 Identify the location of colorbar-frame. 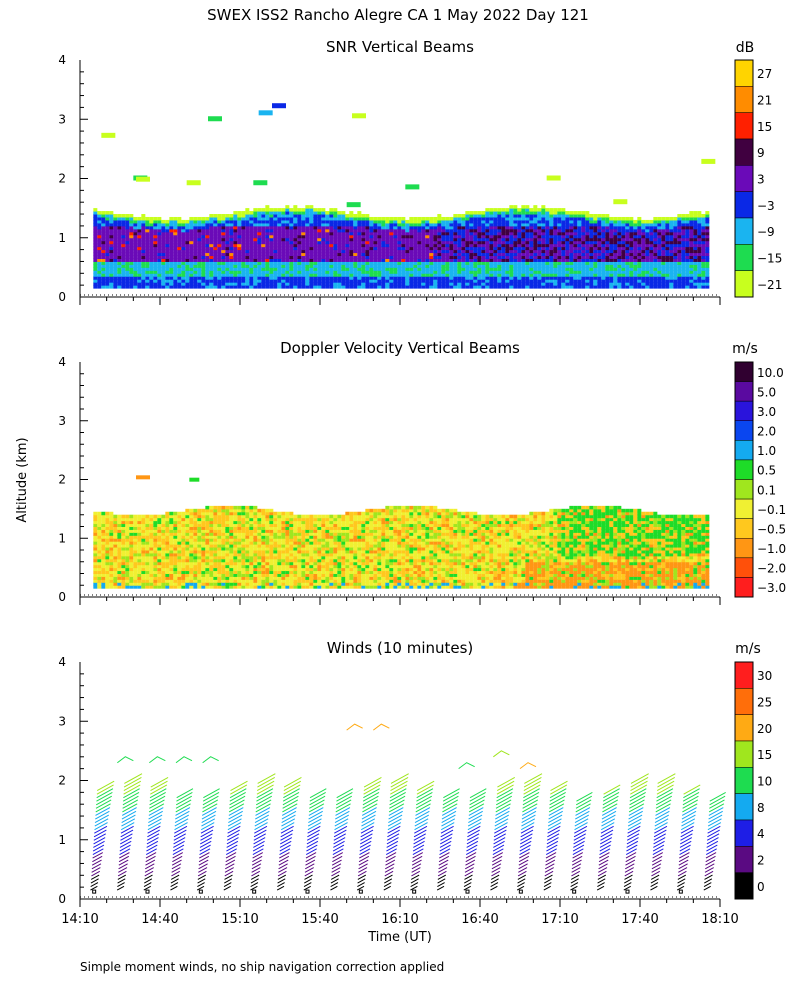
(744, 178).